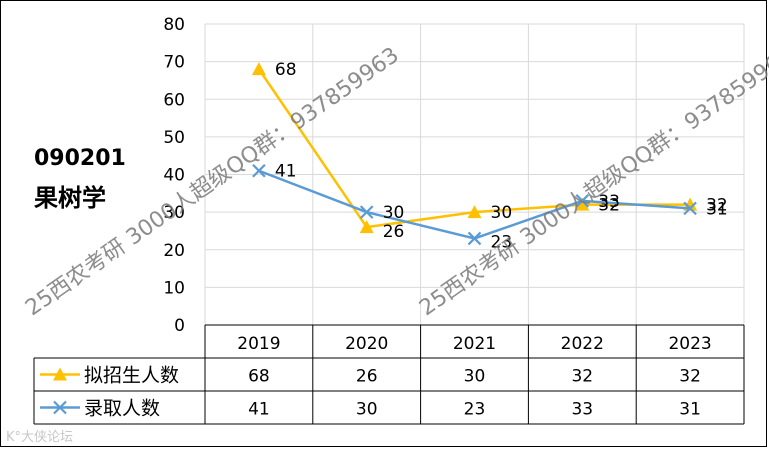  What do you see at coordinates (717, 206) in the screenshot?
I see `data-label-s0-4: 32` at bounding box center [717, 206].